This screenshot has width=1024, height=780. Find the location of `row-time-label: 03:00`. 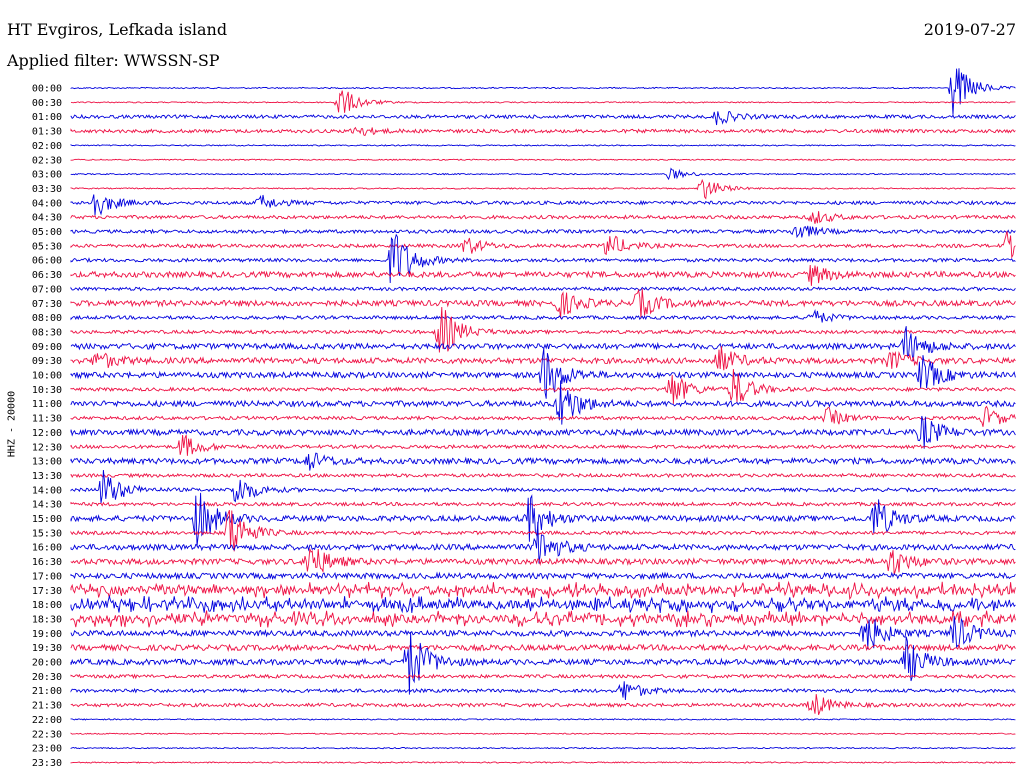

row-time-label: 03:00 is located at coordinates (47, 175).